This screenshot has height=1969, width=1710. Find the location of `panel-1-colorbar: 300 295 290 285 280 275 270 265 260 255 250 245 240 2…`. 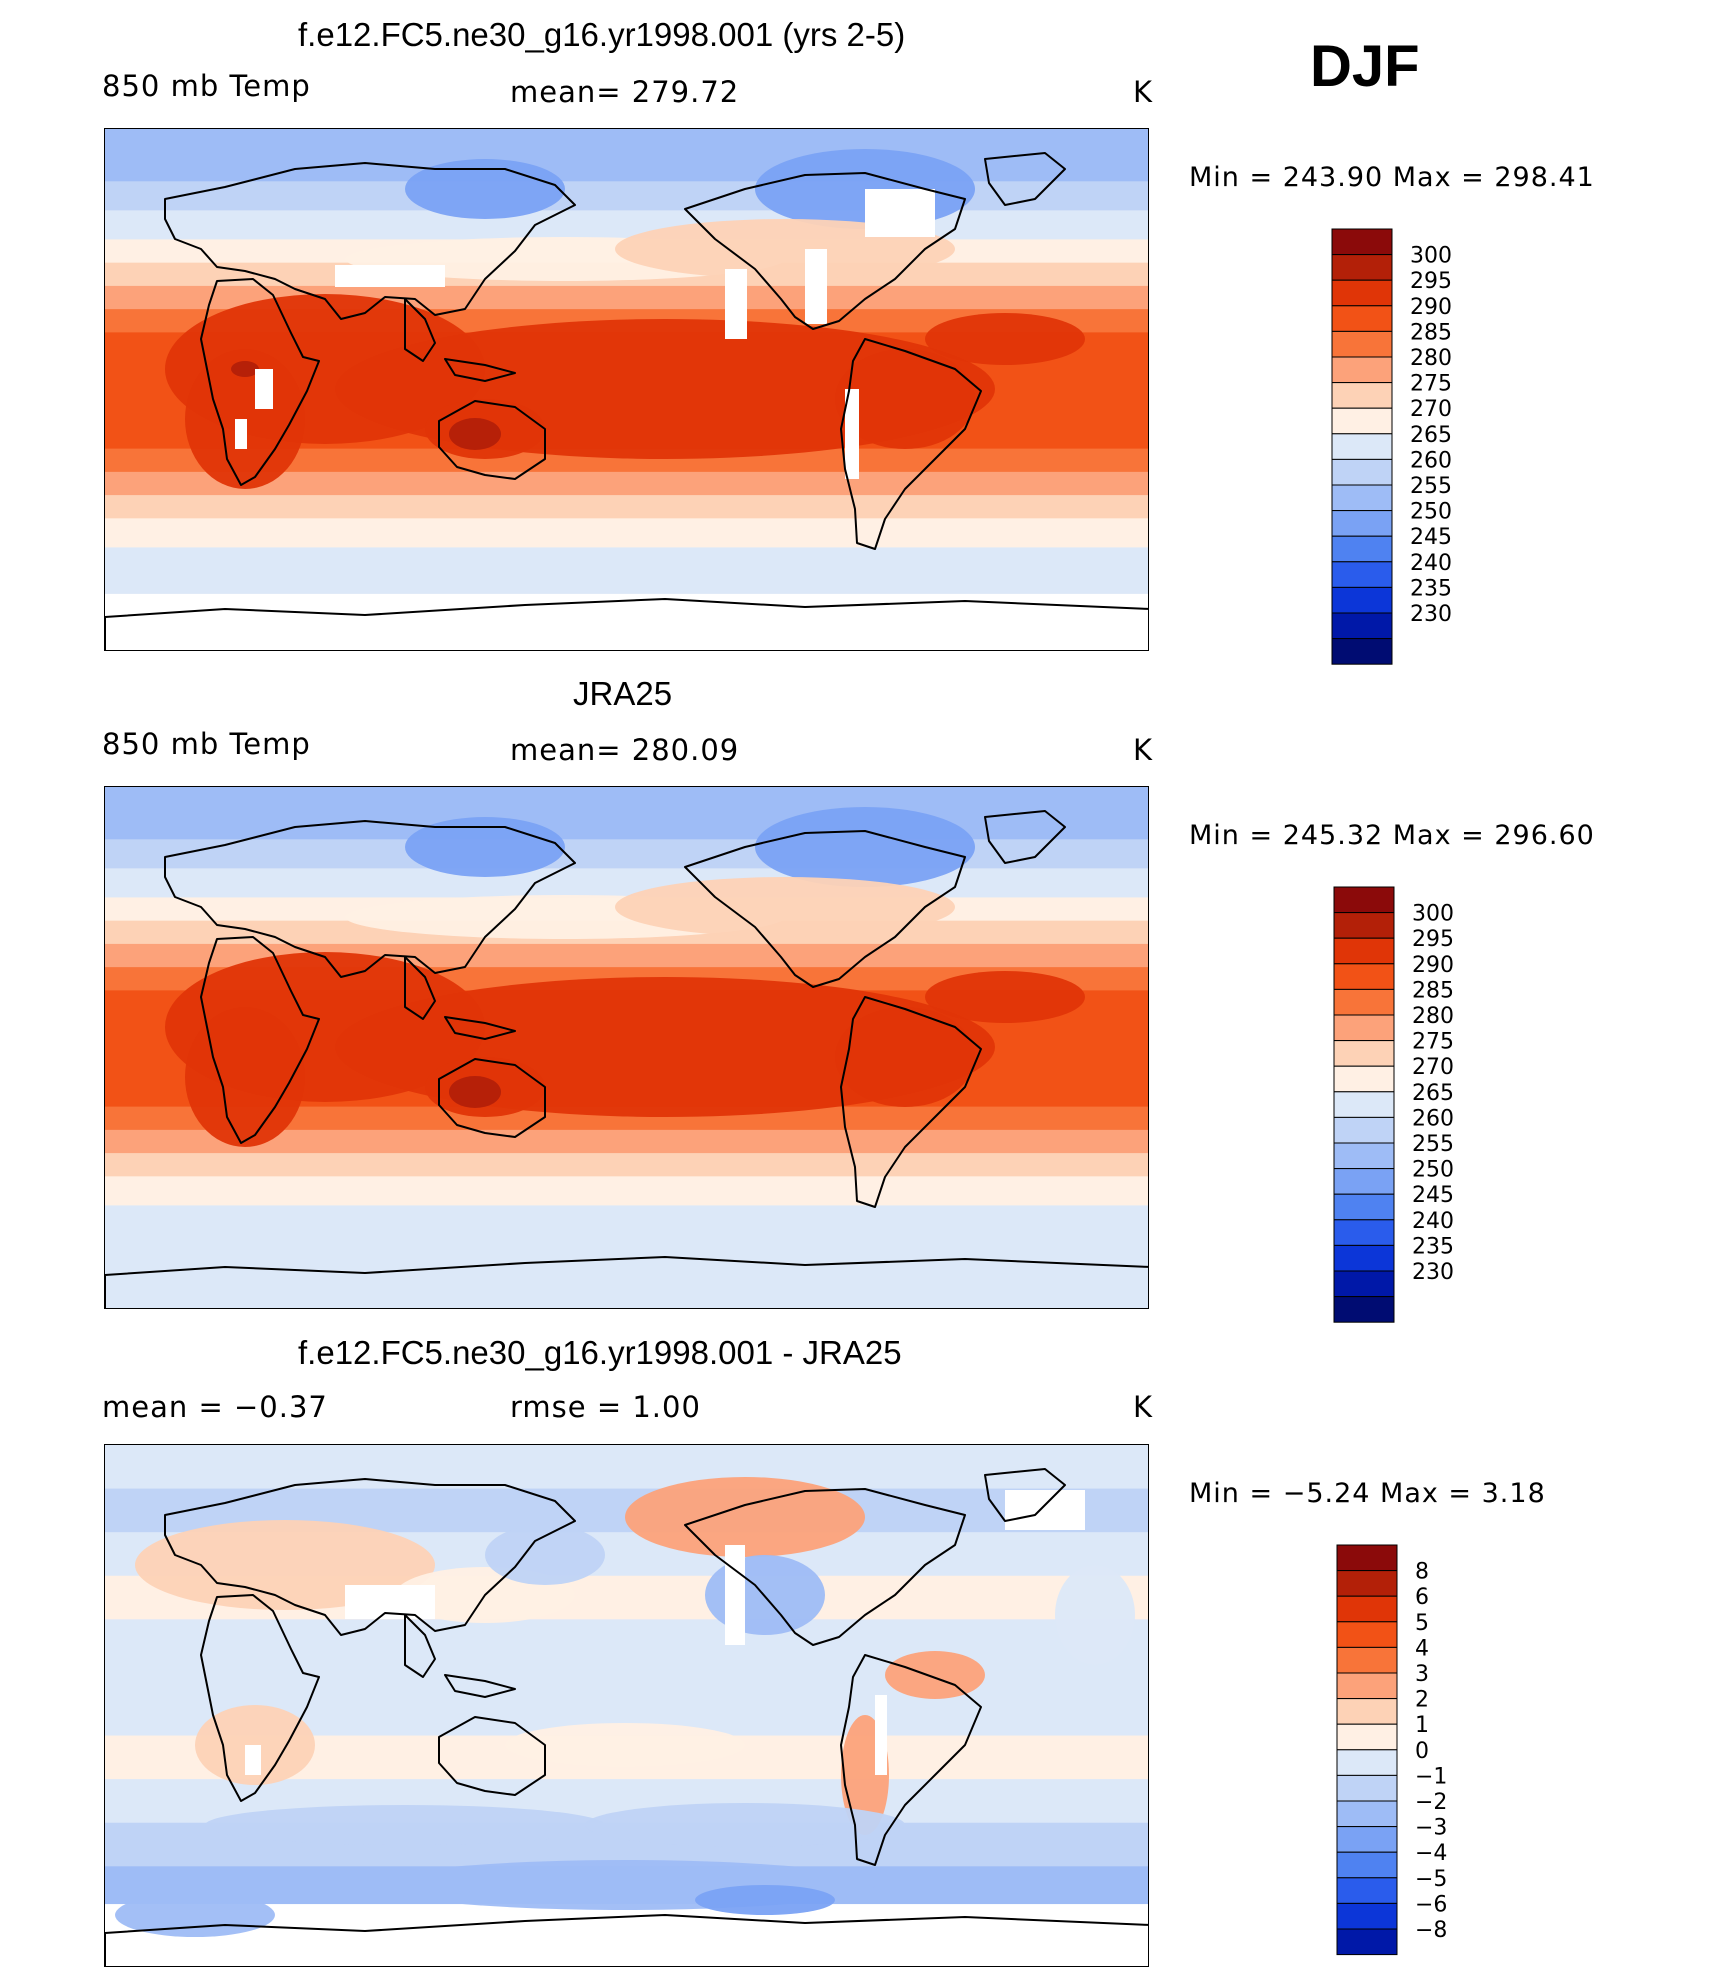

panel-1-colorbar: 300 295 290 285 280 275 270 265 260 255 250 245 240 2… is located at coordinates (1401, 446).